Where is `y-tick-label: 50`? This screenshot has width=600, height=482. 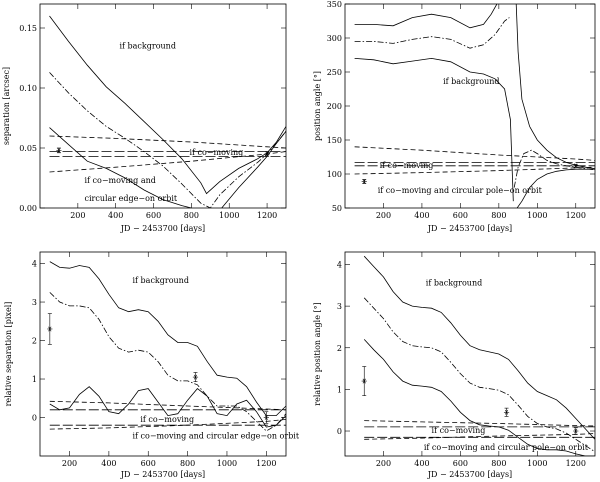 y-tick-label: 50 is located at coordinates (337, 208).